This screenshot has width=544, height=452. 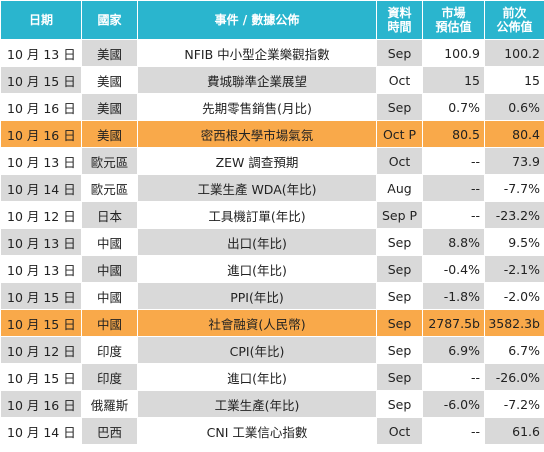 I want to click on header-period-line2: 時間, so click(x=399, y=27).